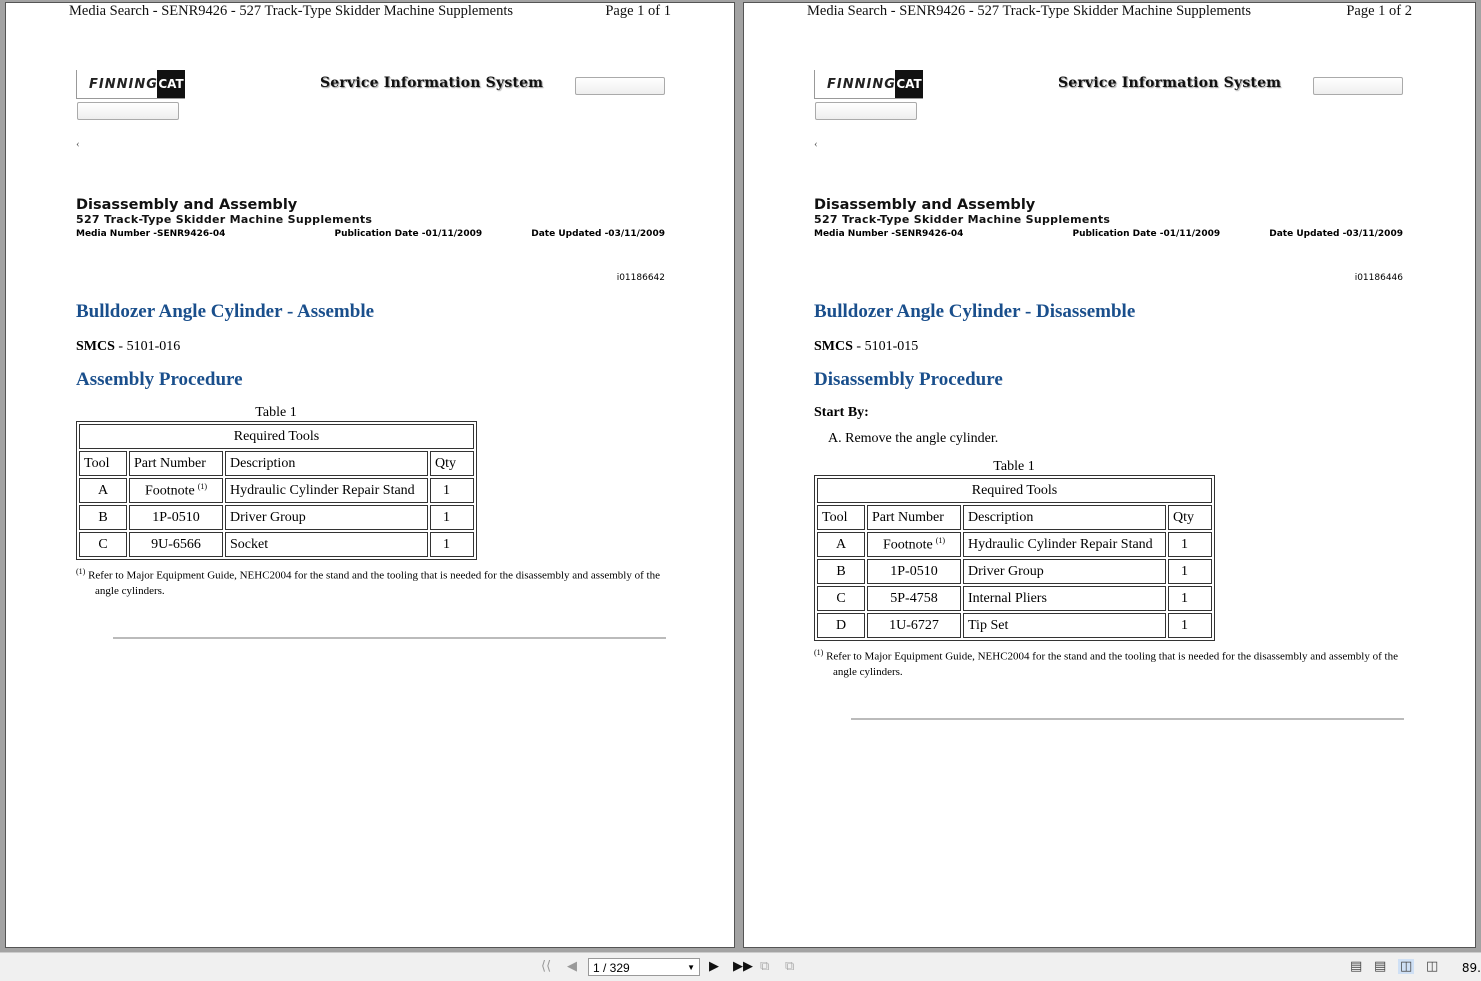  What do you see at coordinates (640, 278) in the screenshot?
I see `document-id: i01186642` at bounding box center [640, 278].